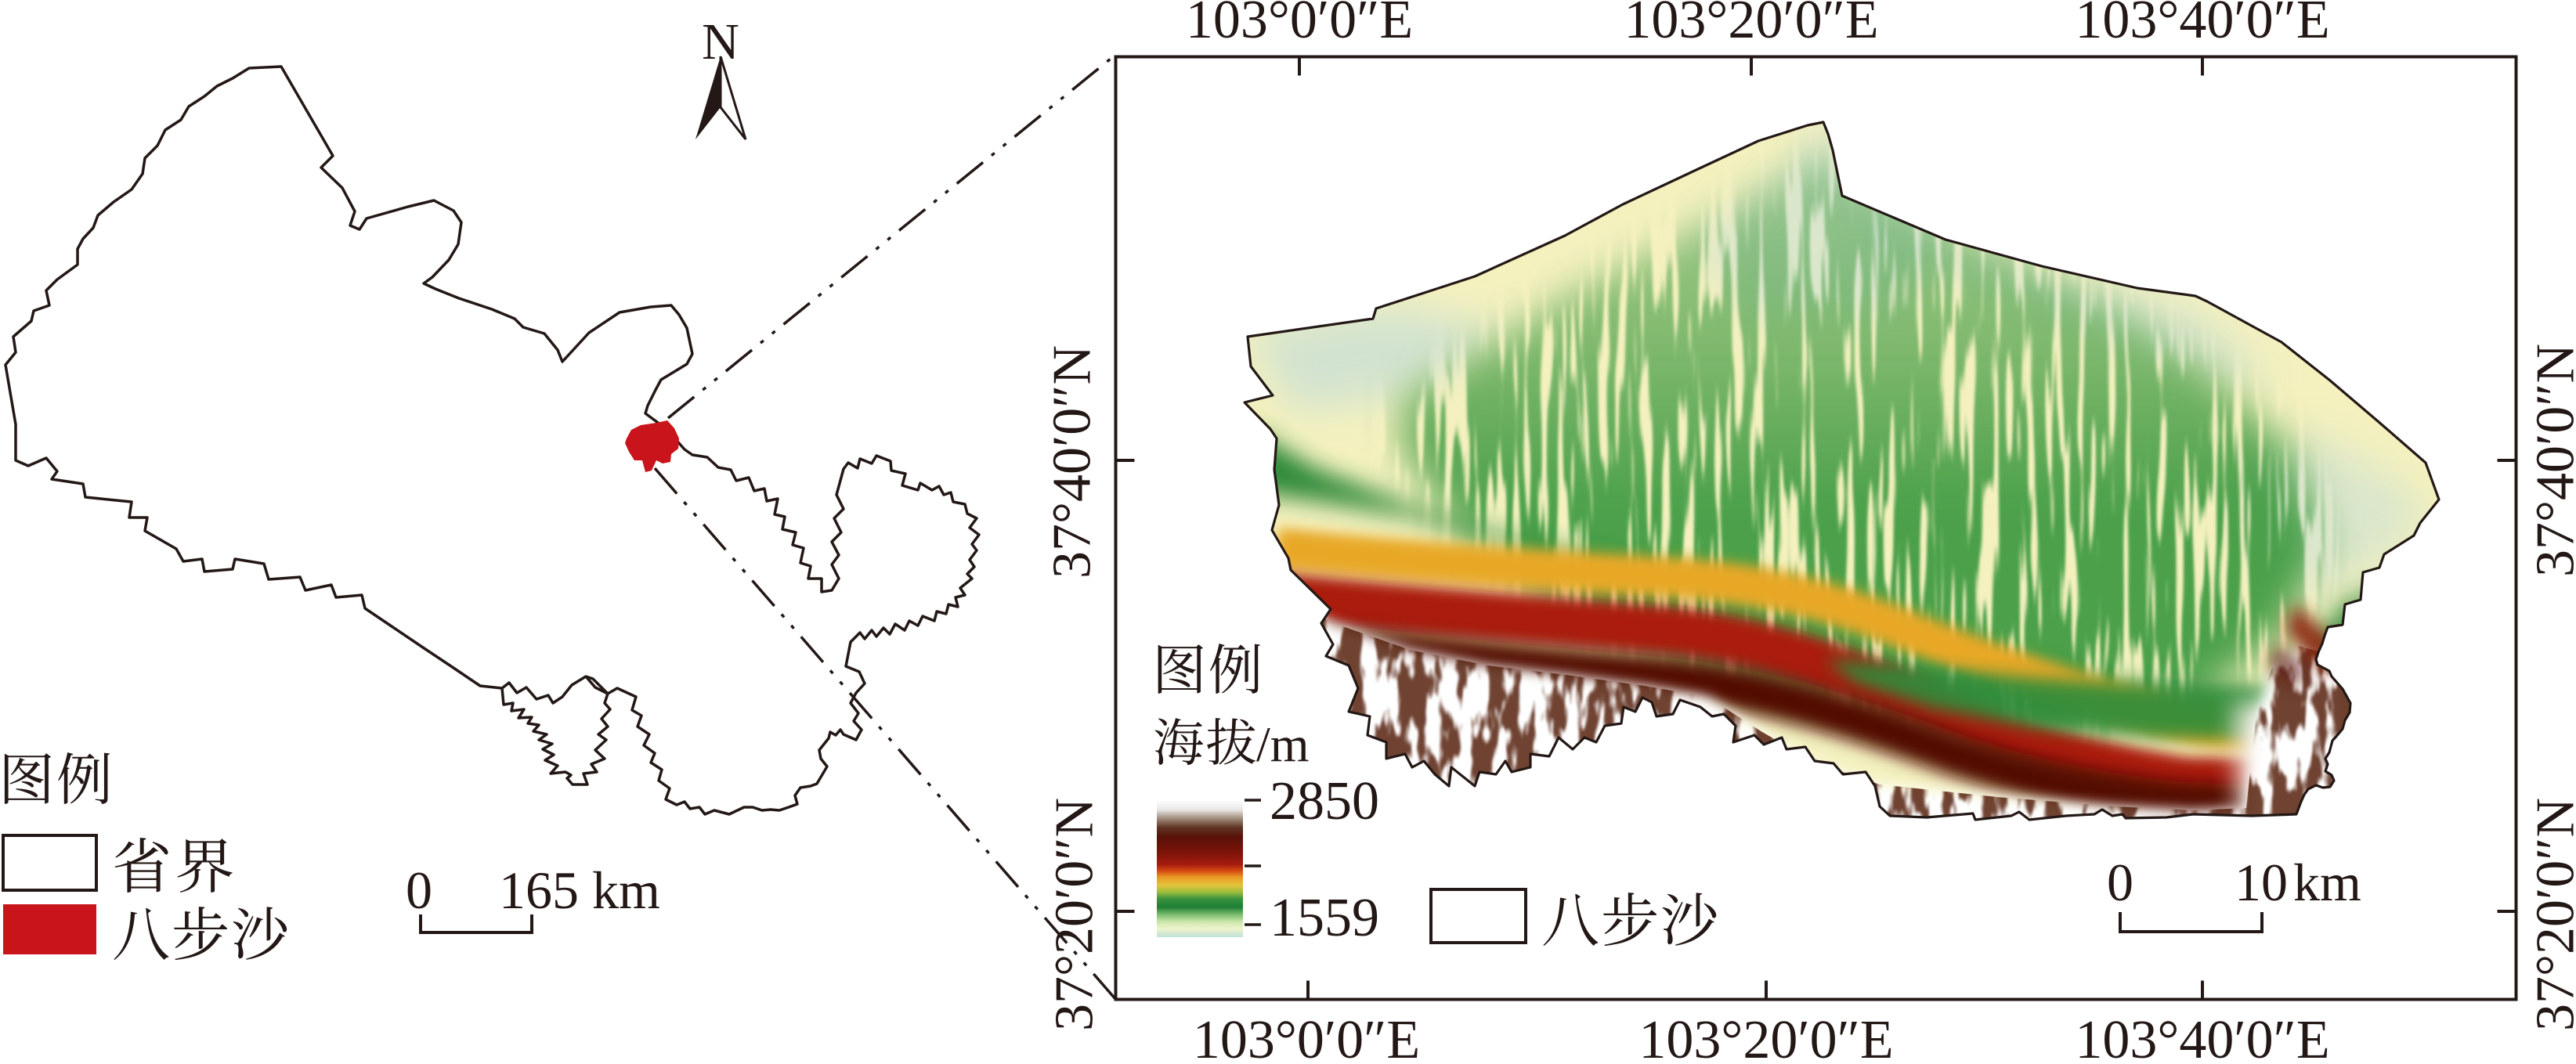 This screenshot has height=1064, width=2576. I want to click on svg-text: 1559, so click(1324, 918).